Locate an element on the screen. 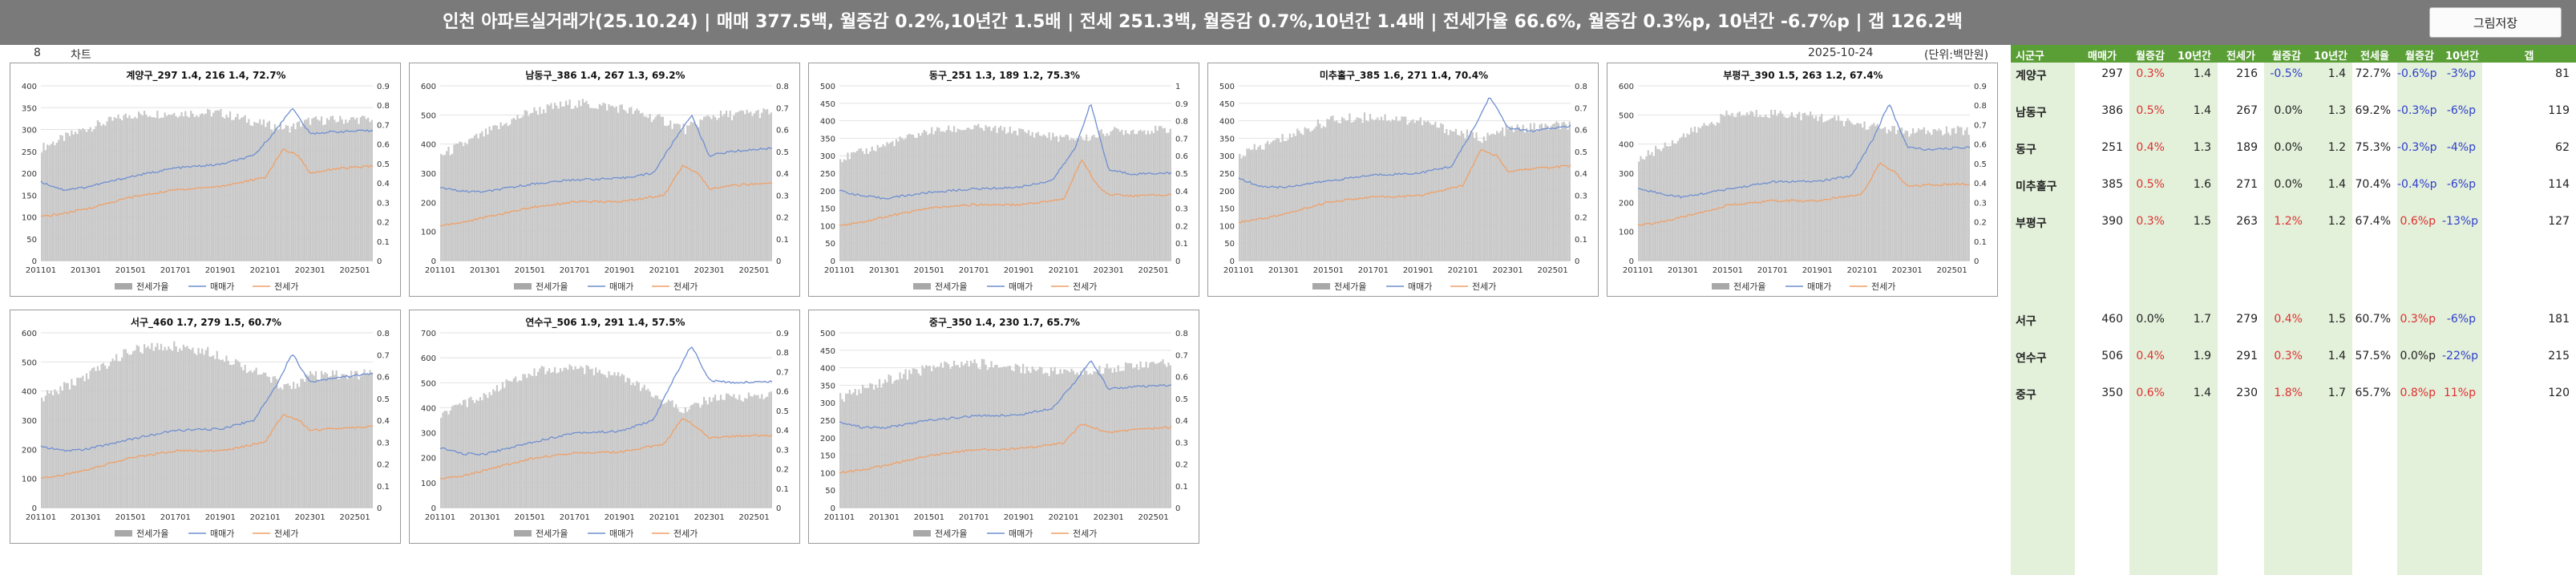 This screenshot has width=2576, height=575. table-cell: -13%p is located at coordinates (2460, 222).